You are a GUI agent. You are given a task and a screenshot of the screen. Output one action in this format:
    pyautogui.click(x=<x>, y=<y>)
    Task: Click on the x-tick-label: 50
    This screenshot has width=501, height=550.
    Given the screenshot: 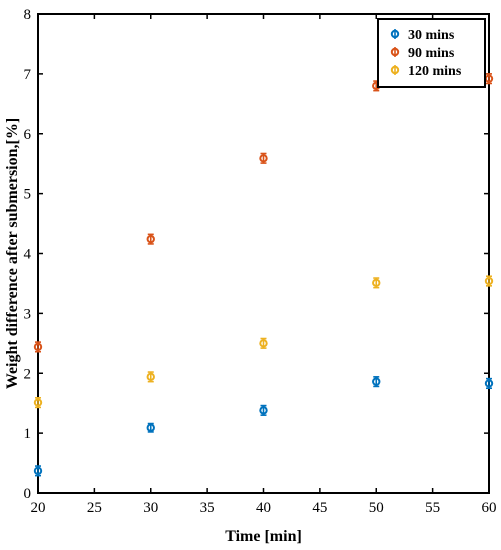 What is the action you would take?
    pyautogui.click(x=376, y=508)
    